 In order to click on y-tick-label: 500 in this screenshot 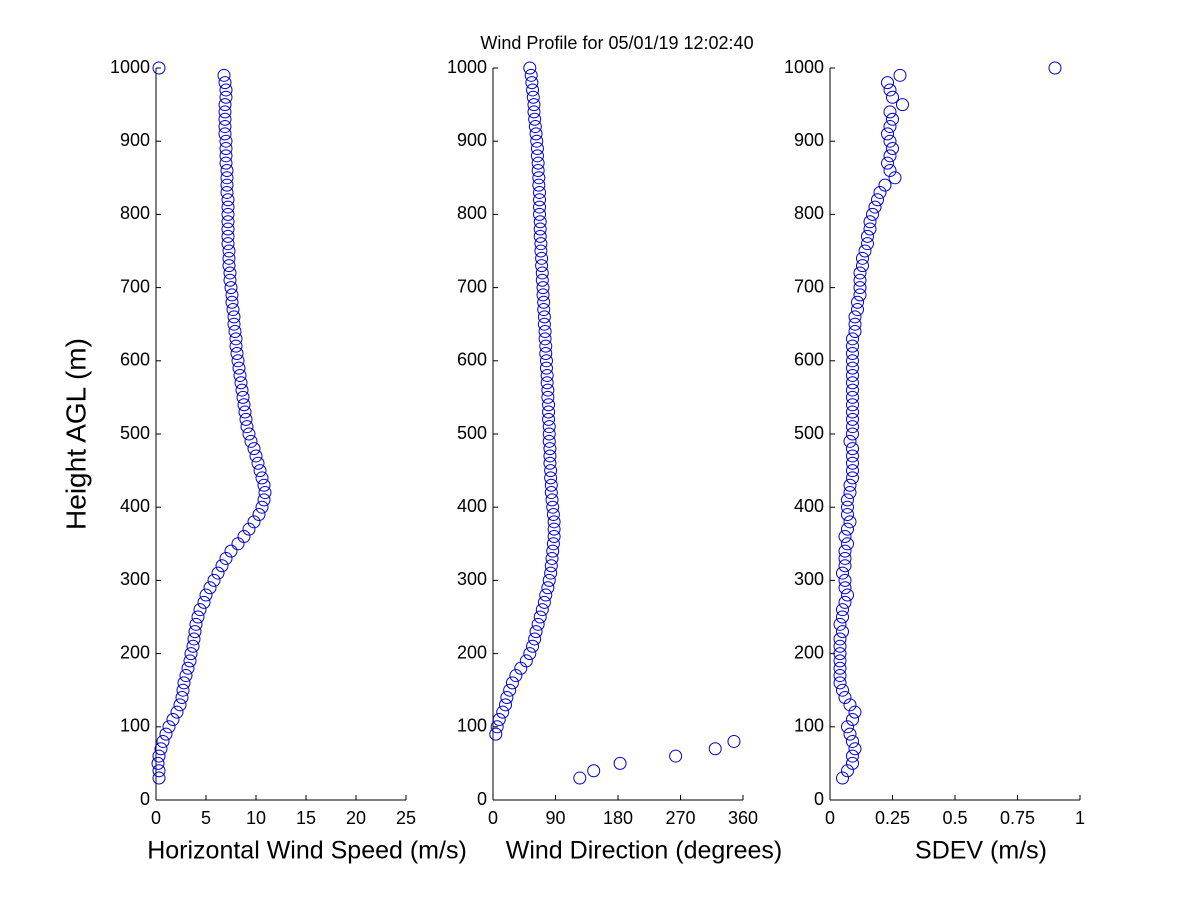, I will do `click(135, 433)`.